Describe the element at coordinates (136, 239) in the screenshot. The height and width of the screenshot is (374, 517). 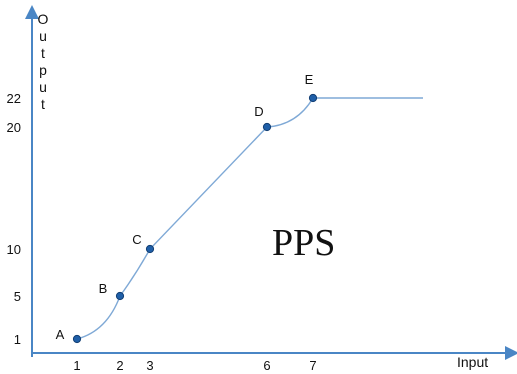
I see `point-label-c: C` at that location.